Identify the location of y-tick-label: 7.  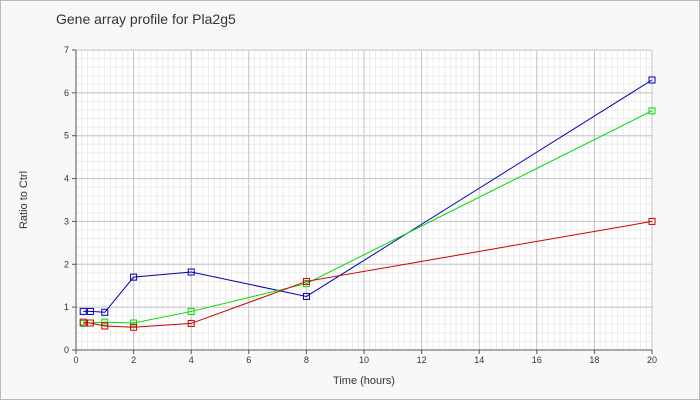
(66, 50).